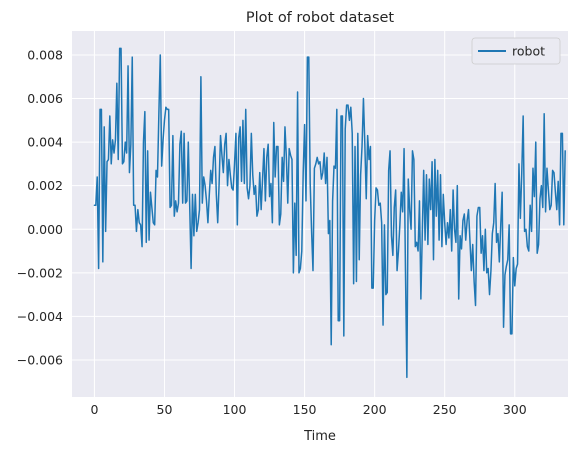  Describe the element at coordinates (320, 18) in the screenshot. I see `chart-title: Plot of robot dataset` at that location.